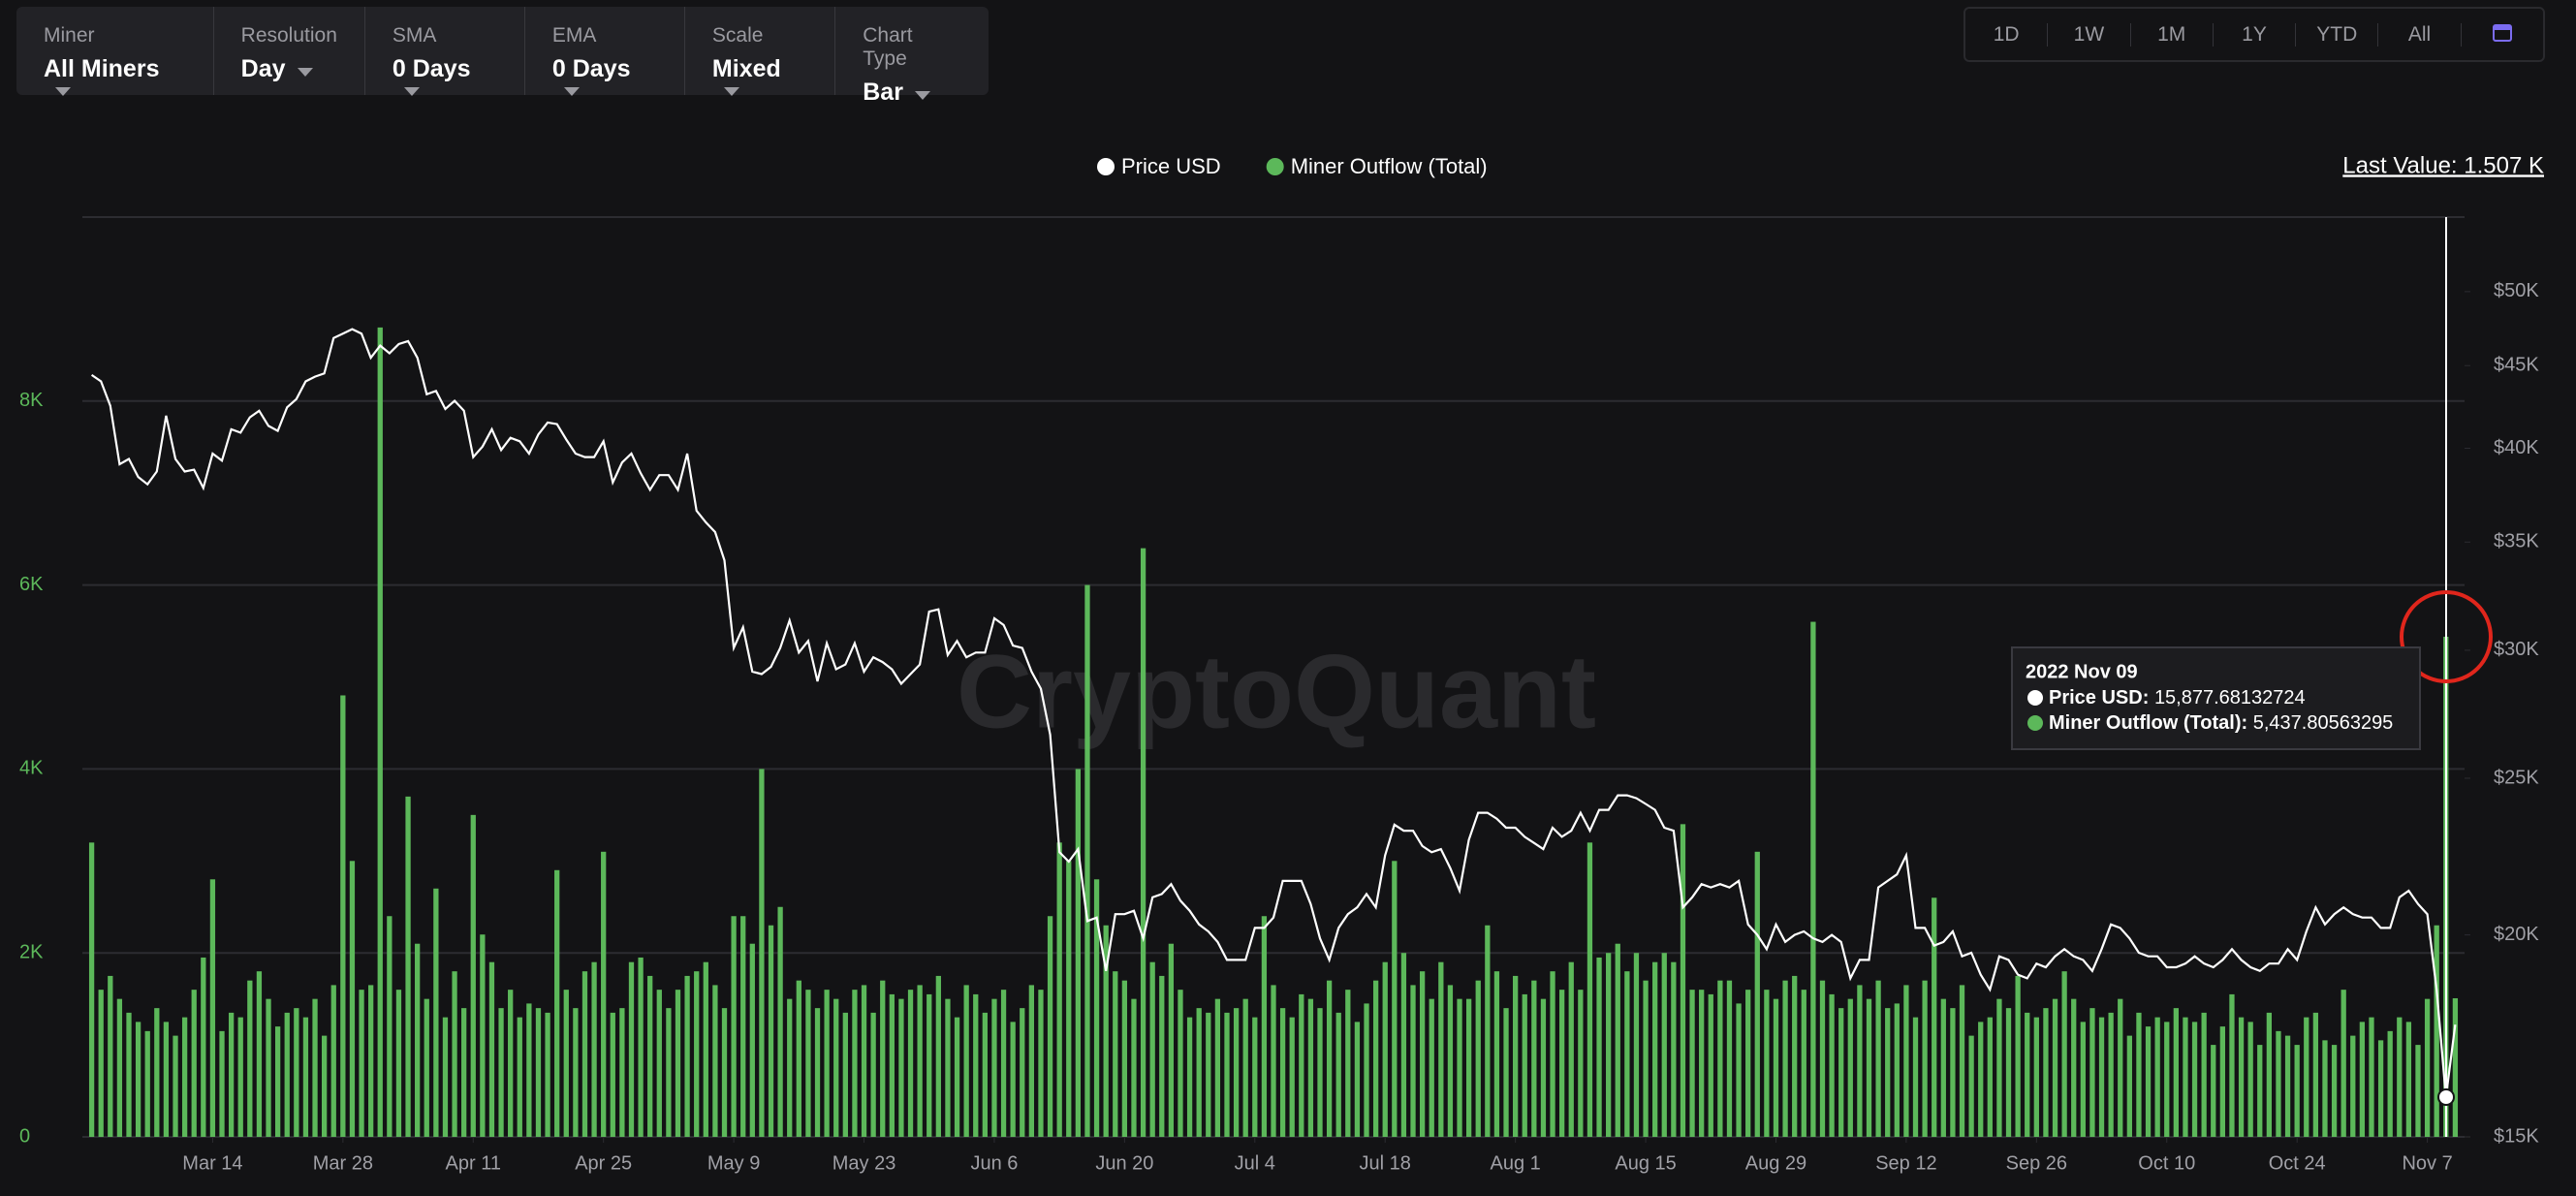  I want to click on dropdown: Resolution Day, so click(289, 51).